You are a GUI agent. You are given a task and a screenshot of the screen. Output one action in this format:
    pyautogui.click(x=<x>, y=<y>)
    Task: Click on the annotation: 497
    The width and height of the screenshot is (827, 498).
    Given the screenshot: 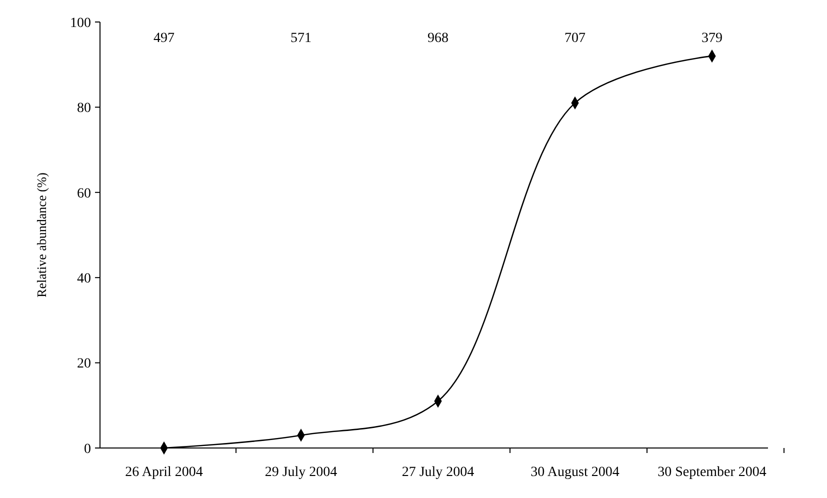 What is the action you would take?
    pyautogui.click(x=164, y=38)
    